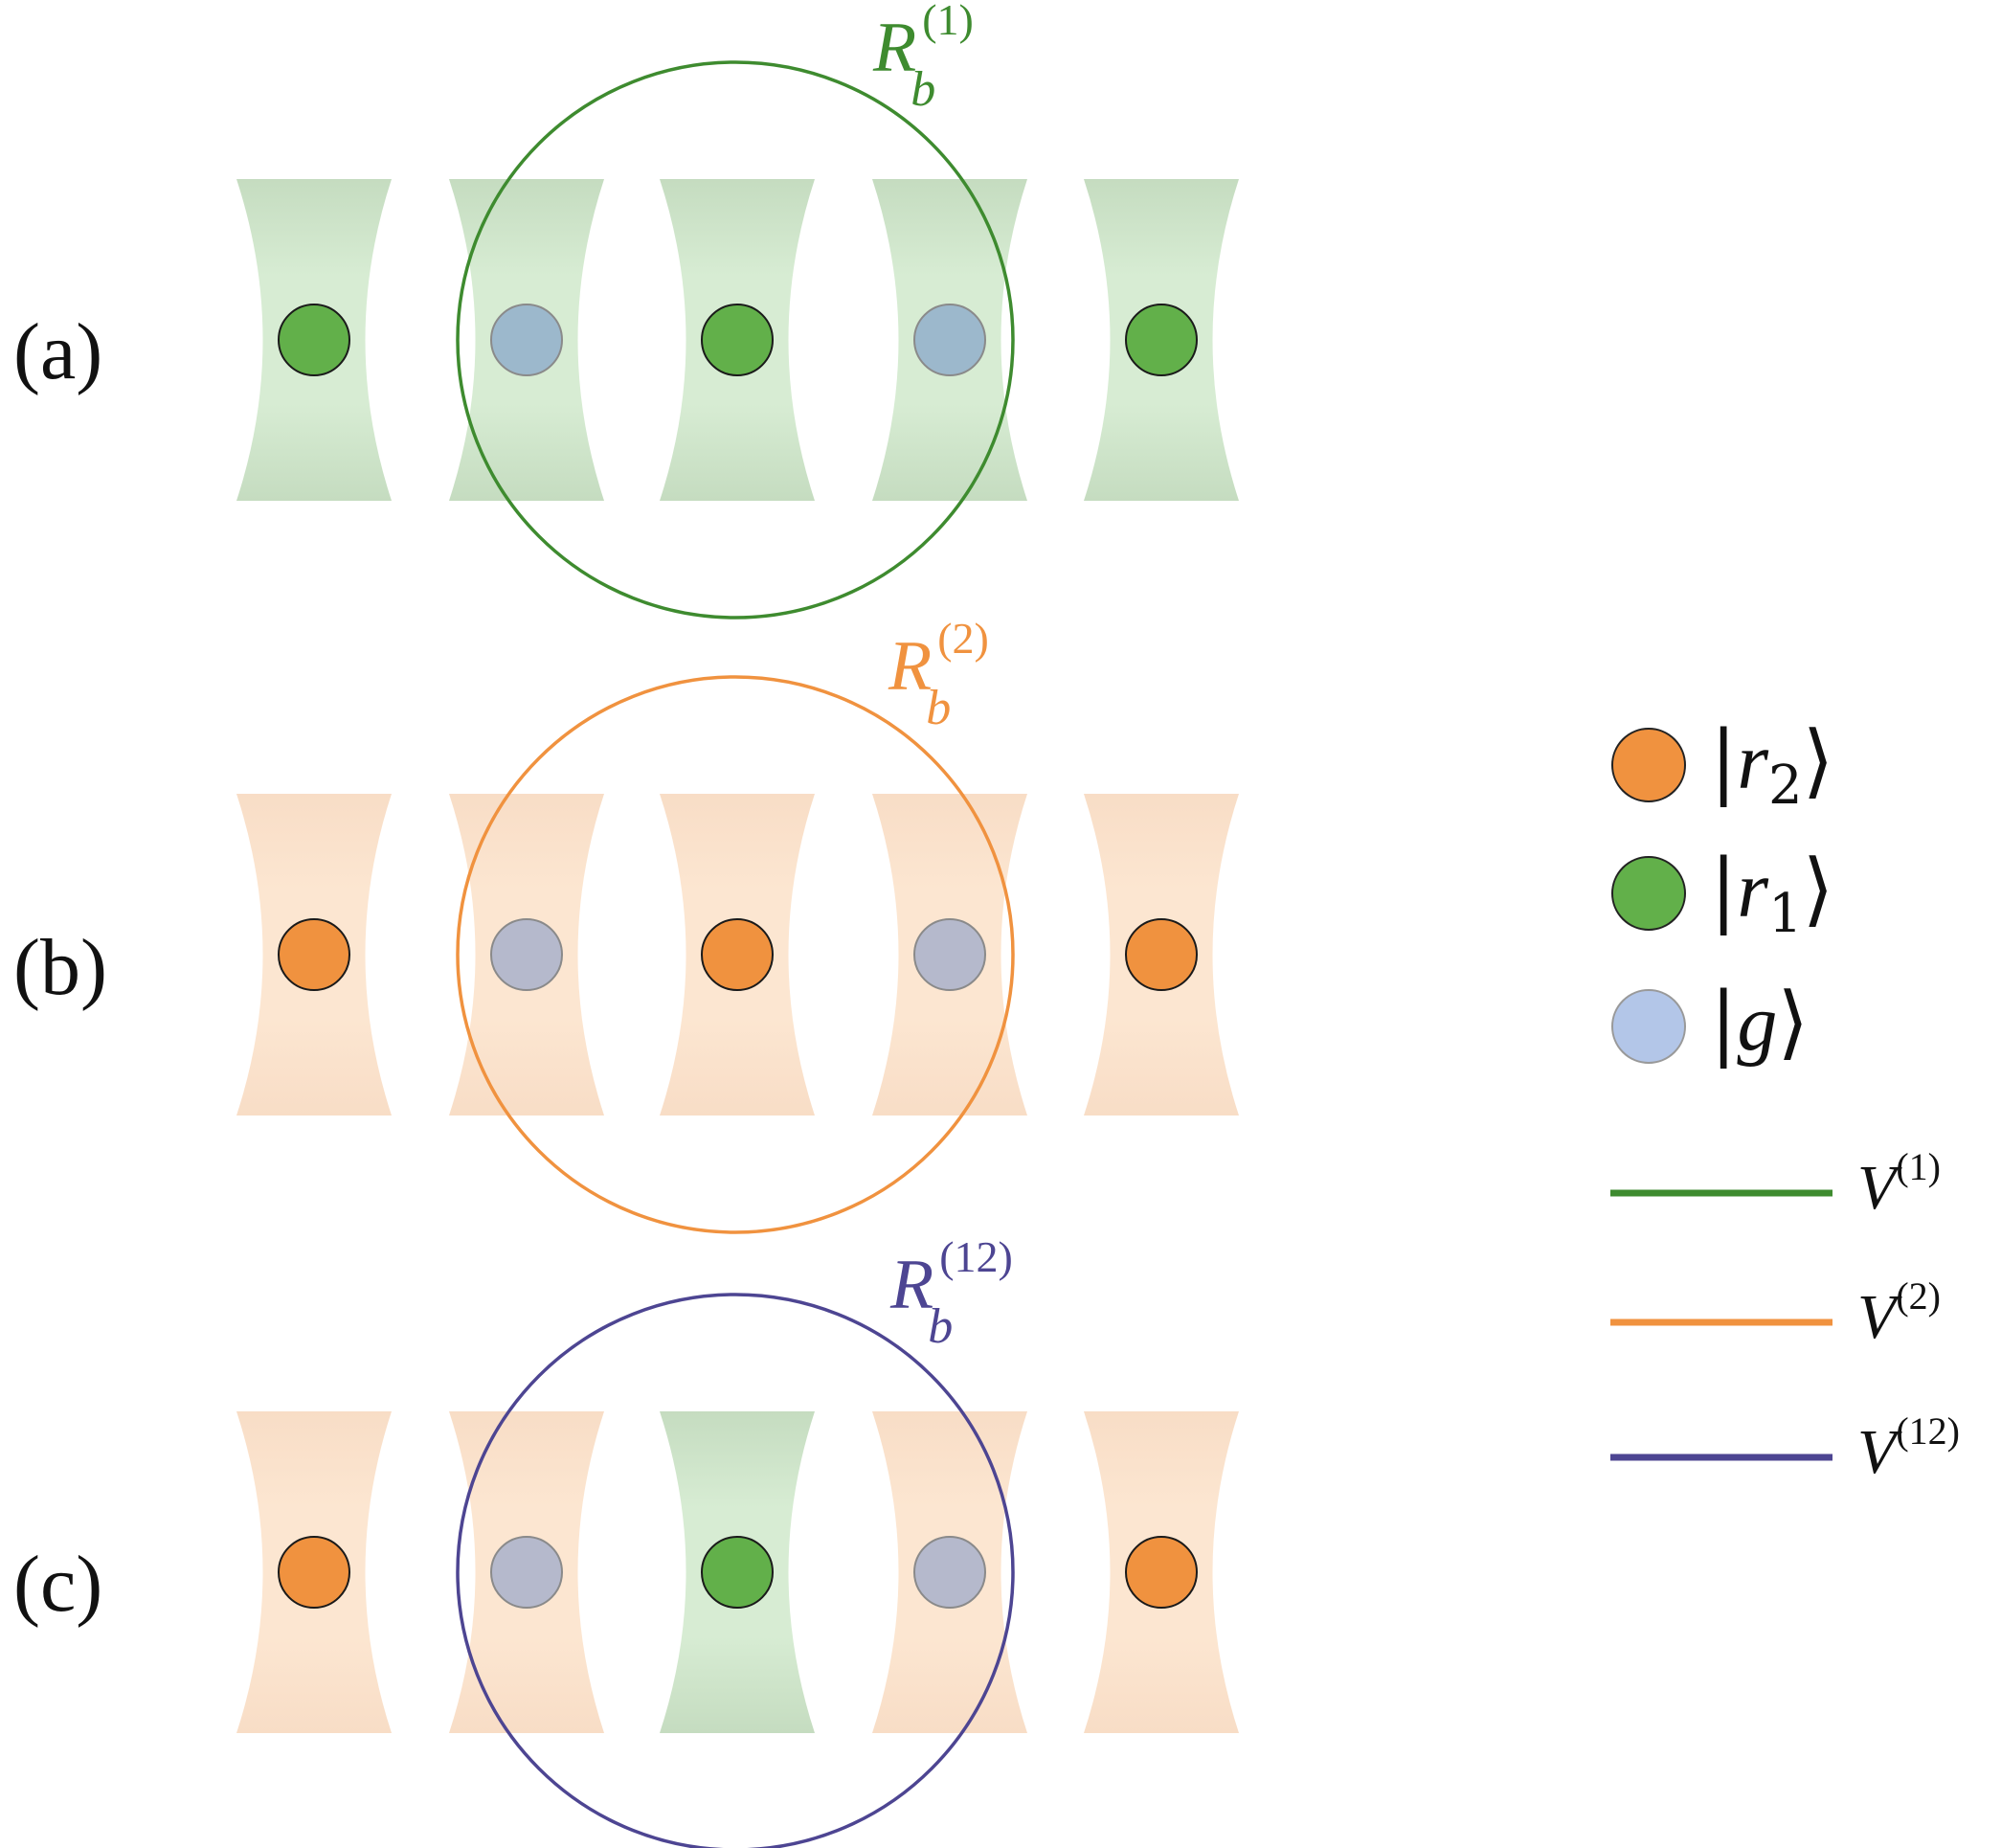  Describe the element at coordinates (1899, 1313) in the screenshot. I see `legend-label-v2: V(2)` at that location.